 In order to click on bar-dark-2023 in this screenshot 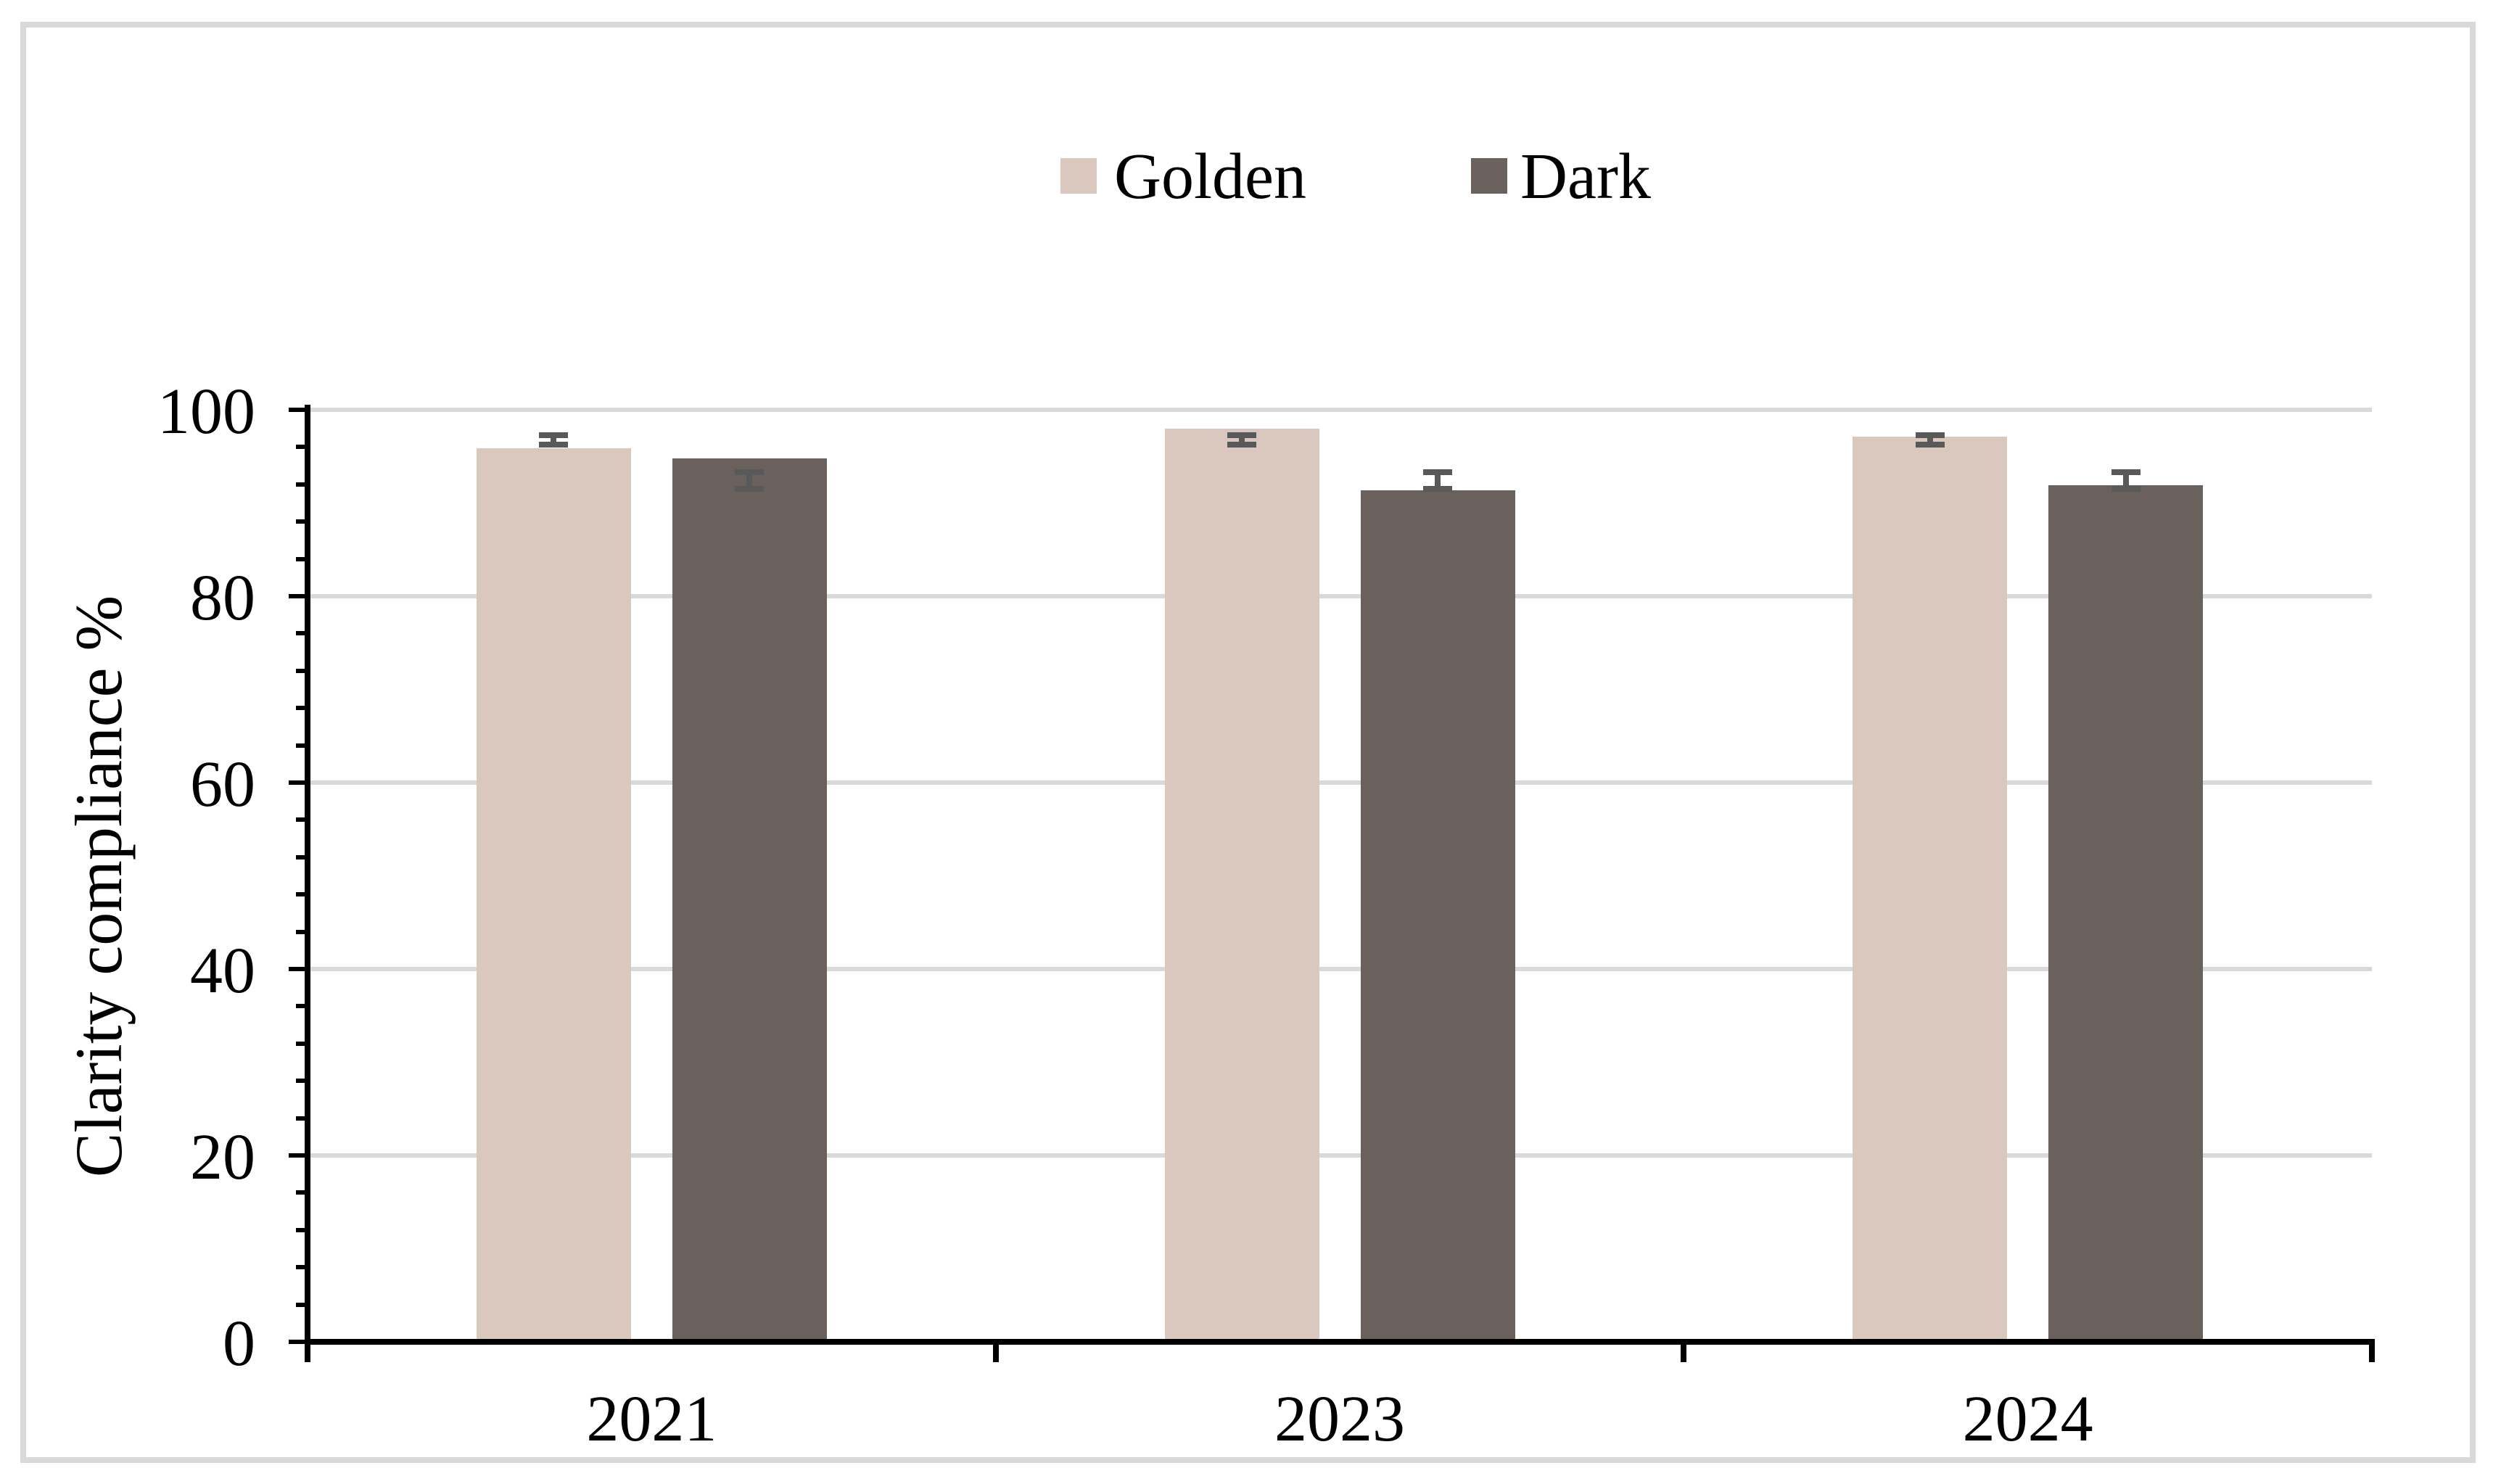, I will do `click(1438, 915)`.